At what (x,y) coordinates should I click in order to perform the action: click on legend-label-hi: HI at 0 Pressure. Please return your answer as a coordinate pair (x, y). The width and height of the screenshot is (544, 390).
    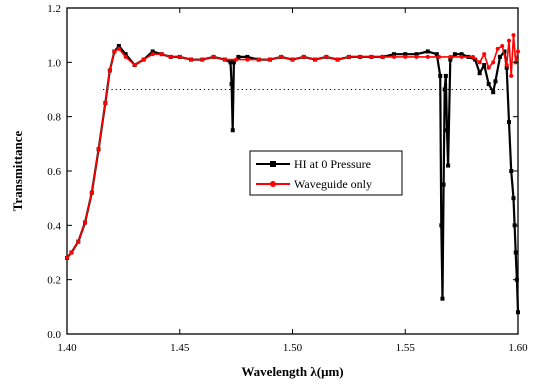
    Looking at the image, I should click on (332, 164).